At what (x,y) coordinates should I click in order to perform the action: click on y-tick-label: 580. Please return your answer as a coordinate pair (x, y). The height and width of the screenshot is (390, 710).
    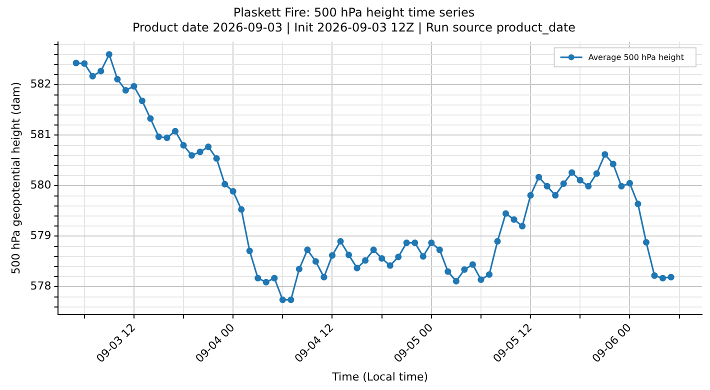
    Looking at the image, I should click on (41, 185).